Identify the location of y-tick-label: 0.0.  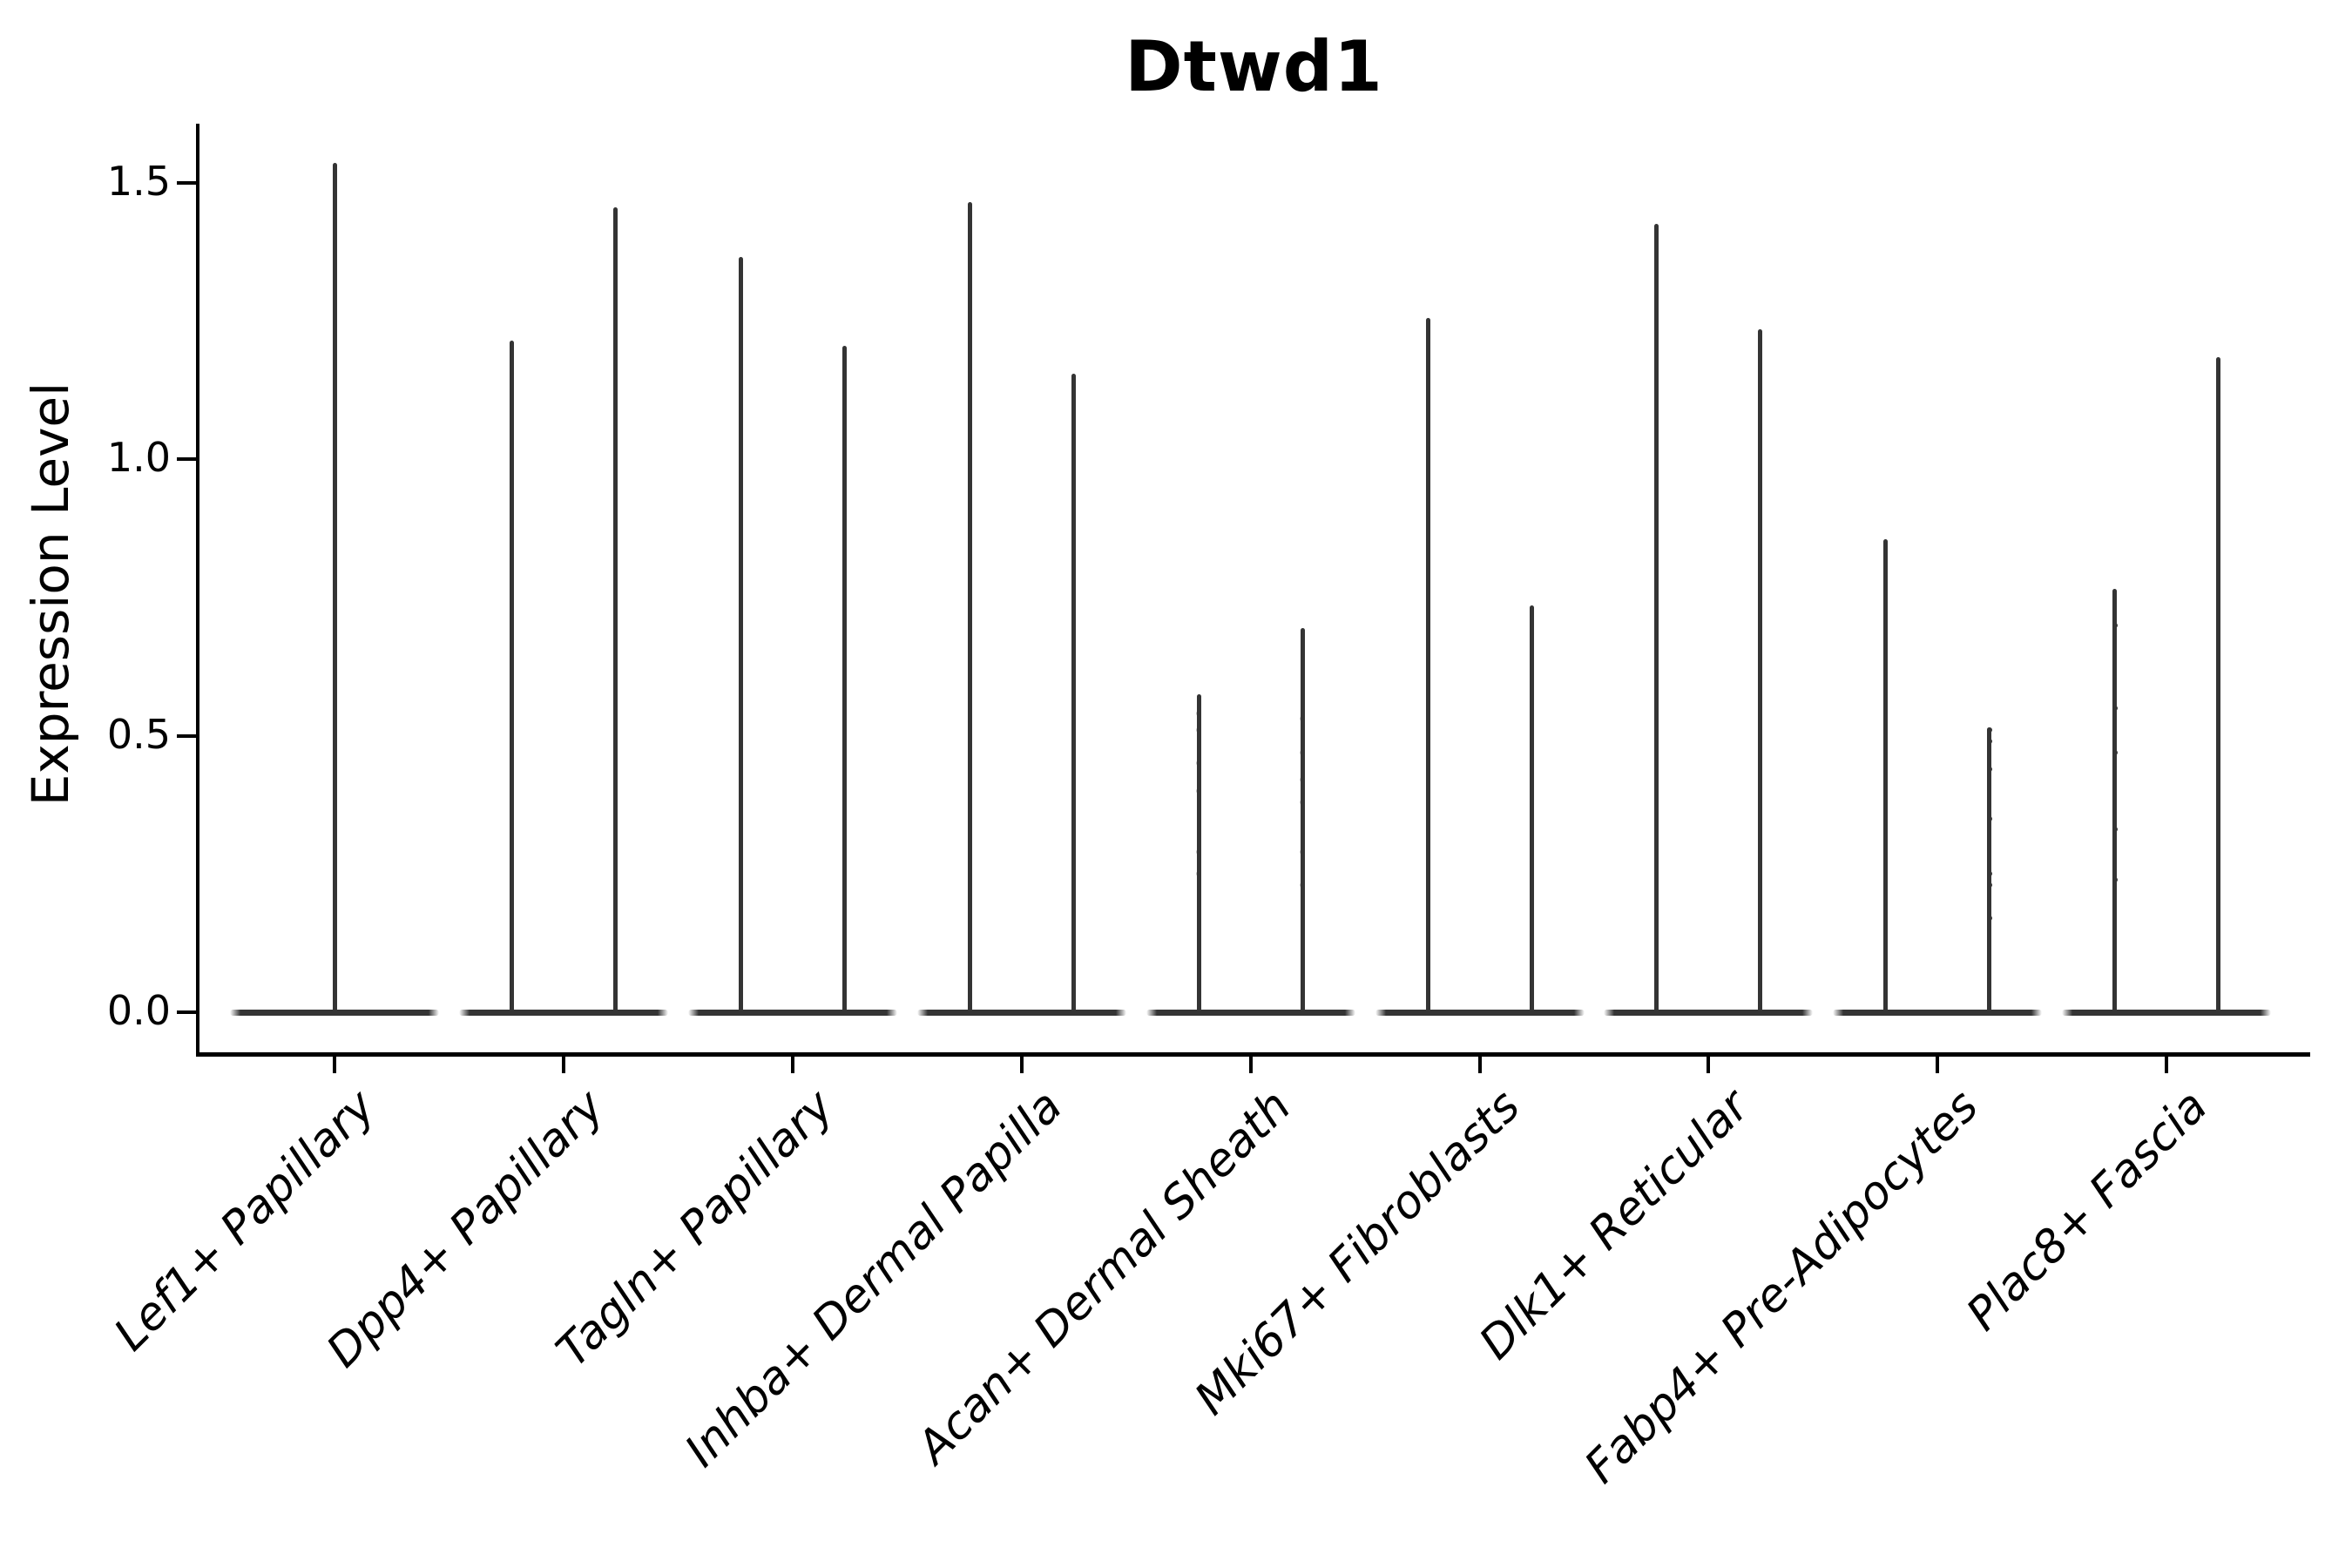
(138, 1010).